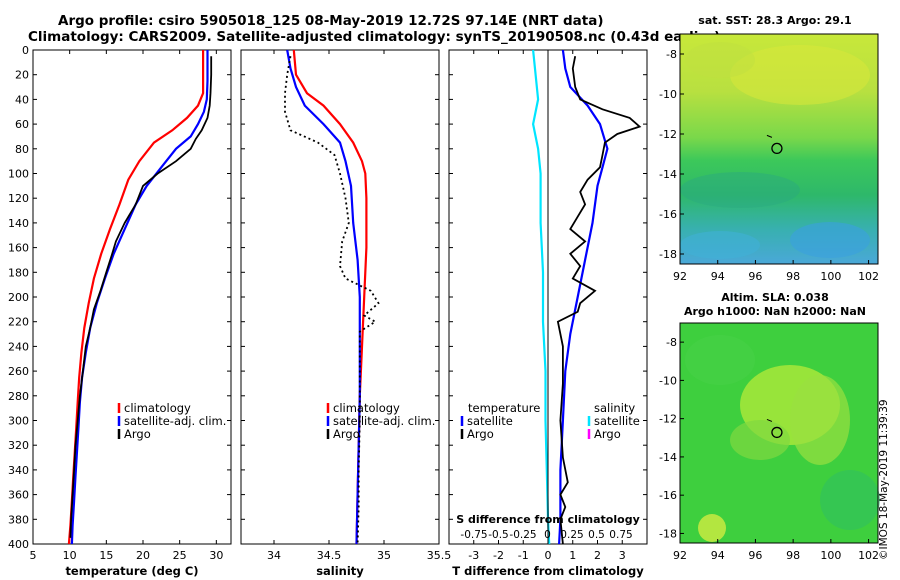 The width and height of the screenshot is (900, 580). I want to click on differences-xtick-label: 1, so click(572, 555).